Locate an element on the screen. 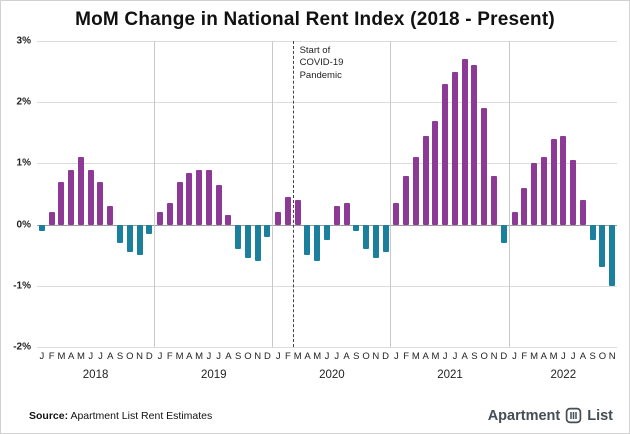 This screenshot has height=434, width=630. source-label: Source: is located at coordinates (49, 415).